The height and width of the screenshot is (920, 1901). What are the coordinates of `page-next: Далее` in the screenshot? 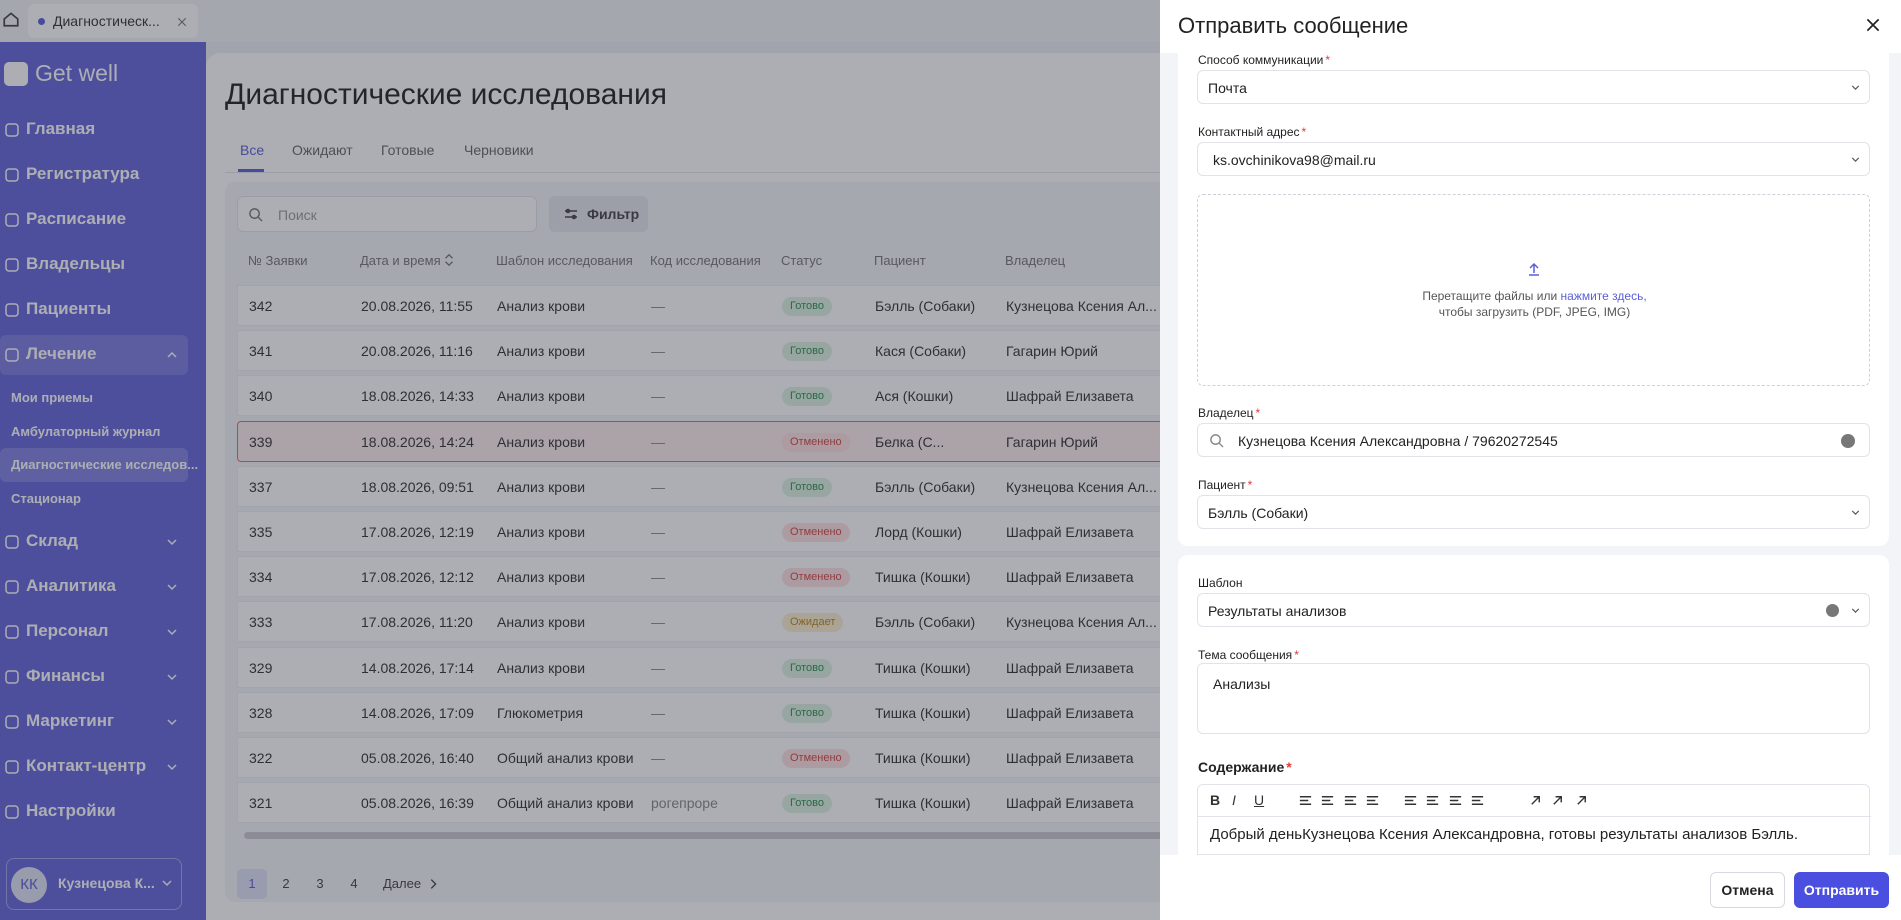 It's located at (402, 883).